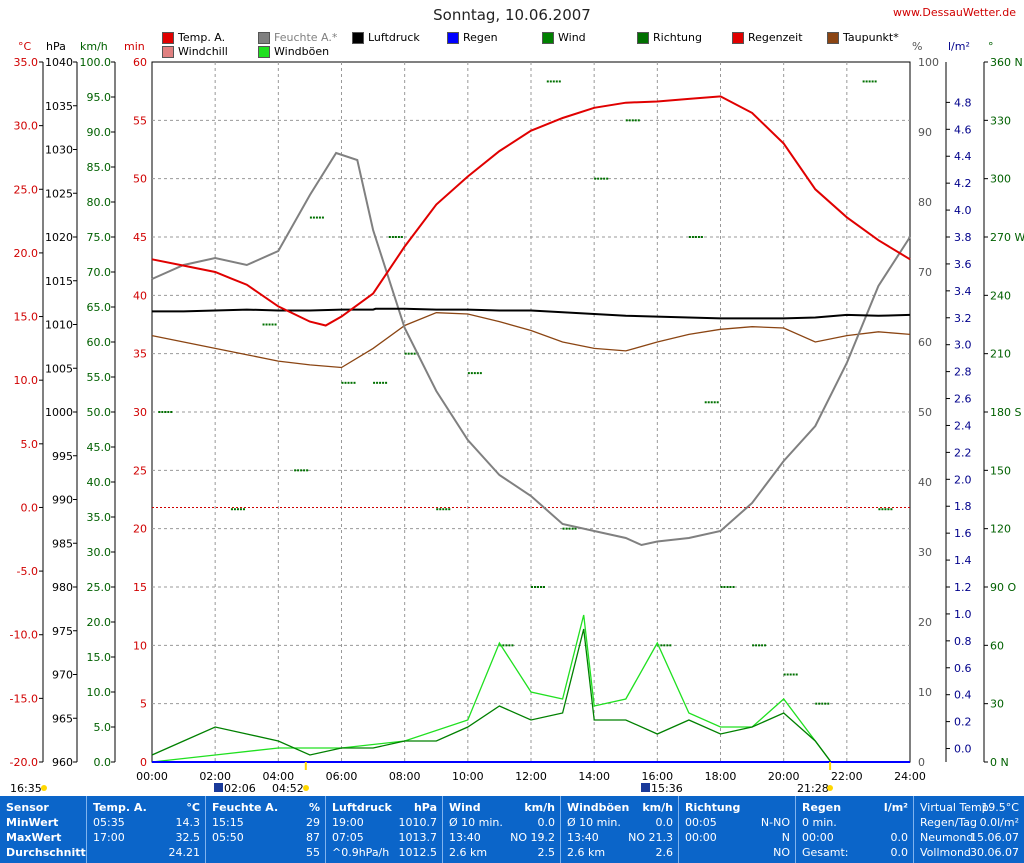 The image size is (1024, 863). I want to click on series-line-windb-en, so click(530, 688).